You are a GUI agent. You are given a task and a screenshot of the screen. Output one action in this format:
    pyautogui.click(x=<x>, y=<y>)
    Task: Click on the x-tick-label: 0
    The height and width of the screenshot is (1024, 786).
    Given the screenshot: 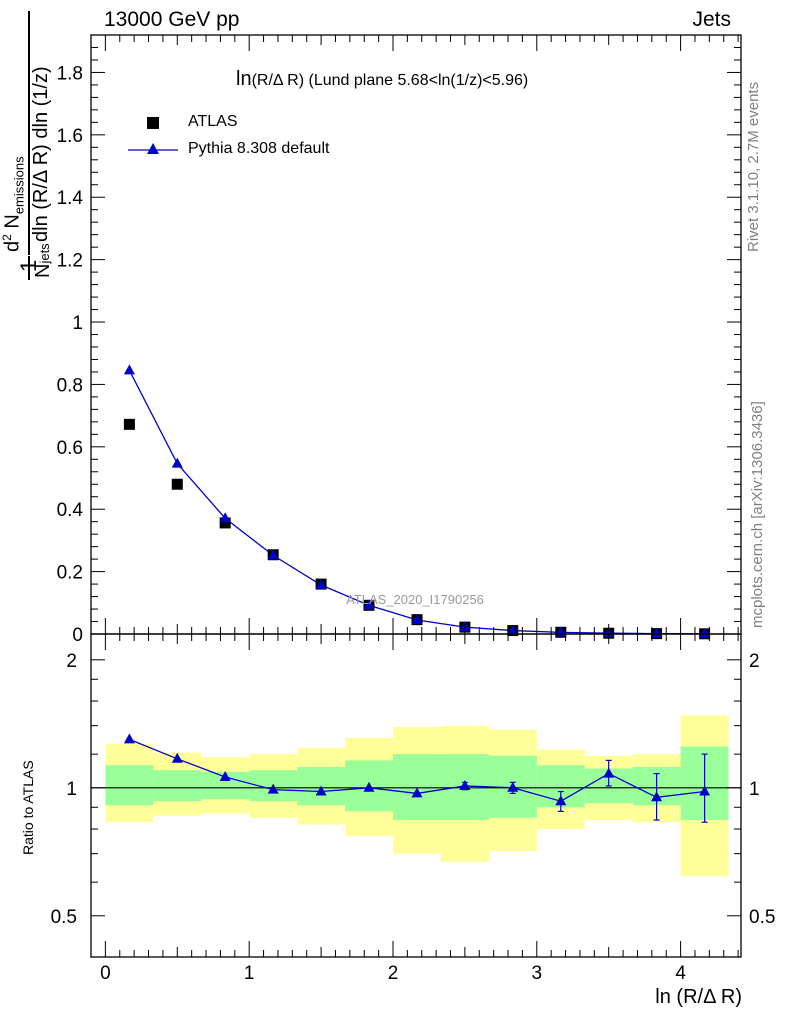 What is the action you would take?
    pyautogui.click(x=105, y=973)
    